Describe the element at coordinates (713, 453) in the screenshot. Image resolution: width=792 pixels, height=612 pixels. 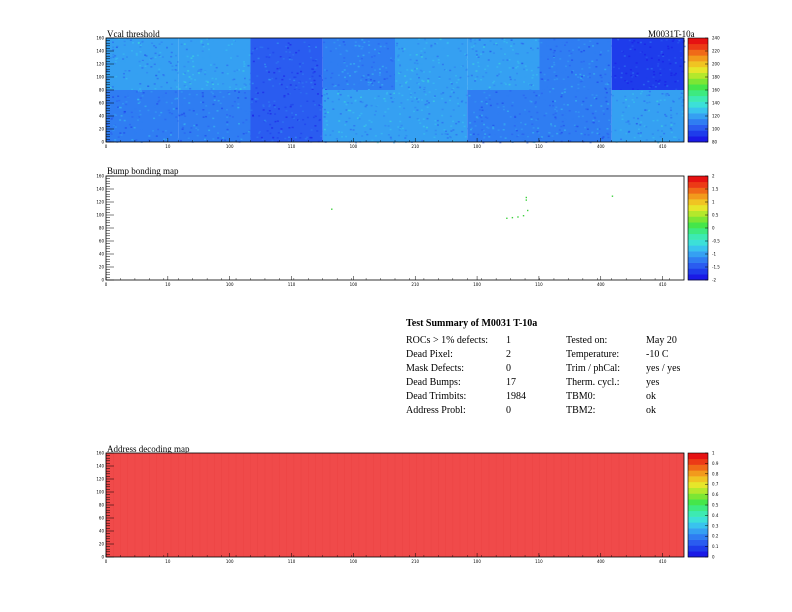
I see `z-tick-label: 1` at that location.